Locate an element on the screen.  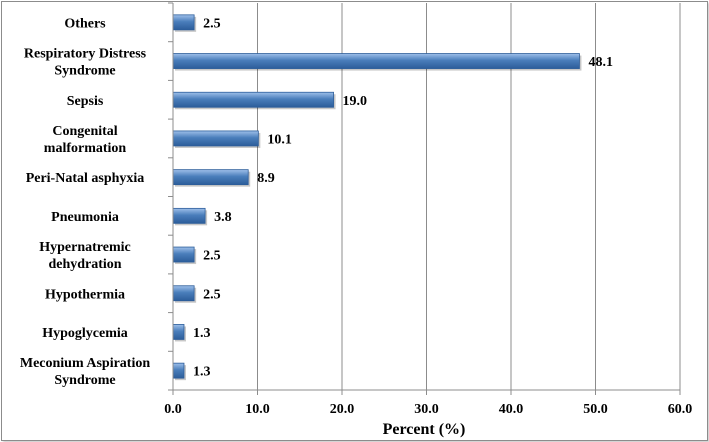
category-label-line: Congenital is located at coordinates (84, 131).